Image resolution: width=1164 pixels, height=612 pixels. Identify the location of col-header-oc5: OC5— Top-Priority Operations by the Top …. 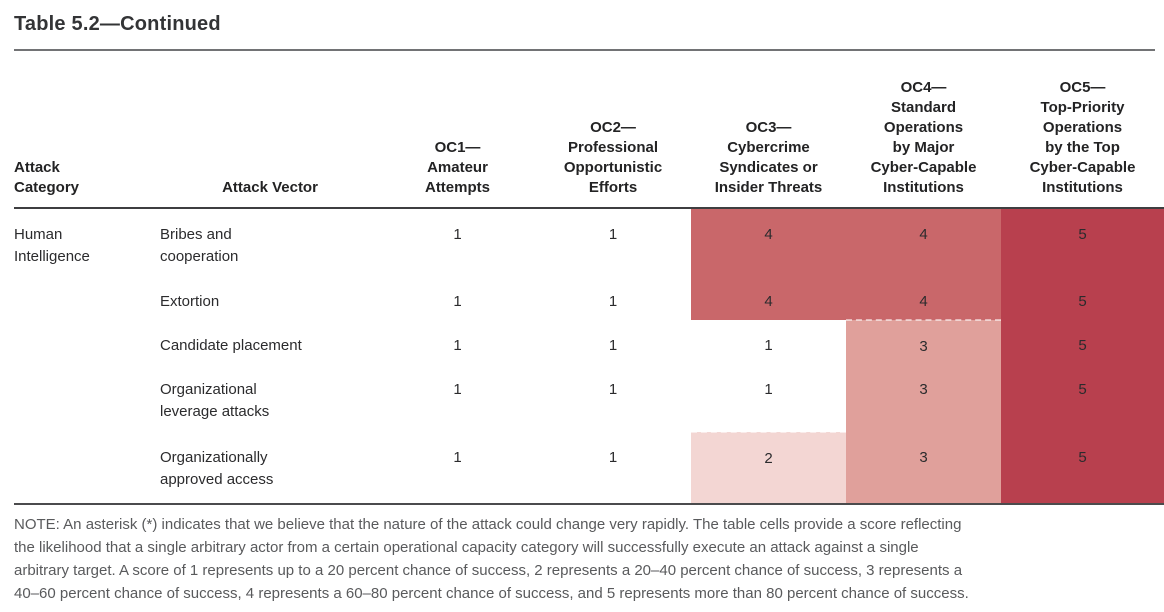
(1082, 130).